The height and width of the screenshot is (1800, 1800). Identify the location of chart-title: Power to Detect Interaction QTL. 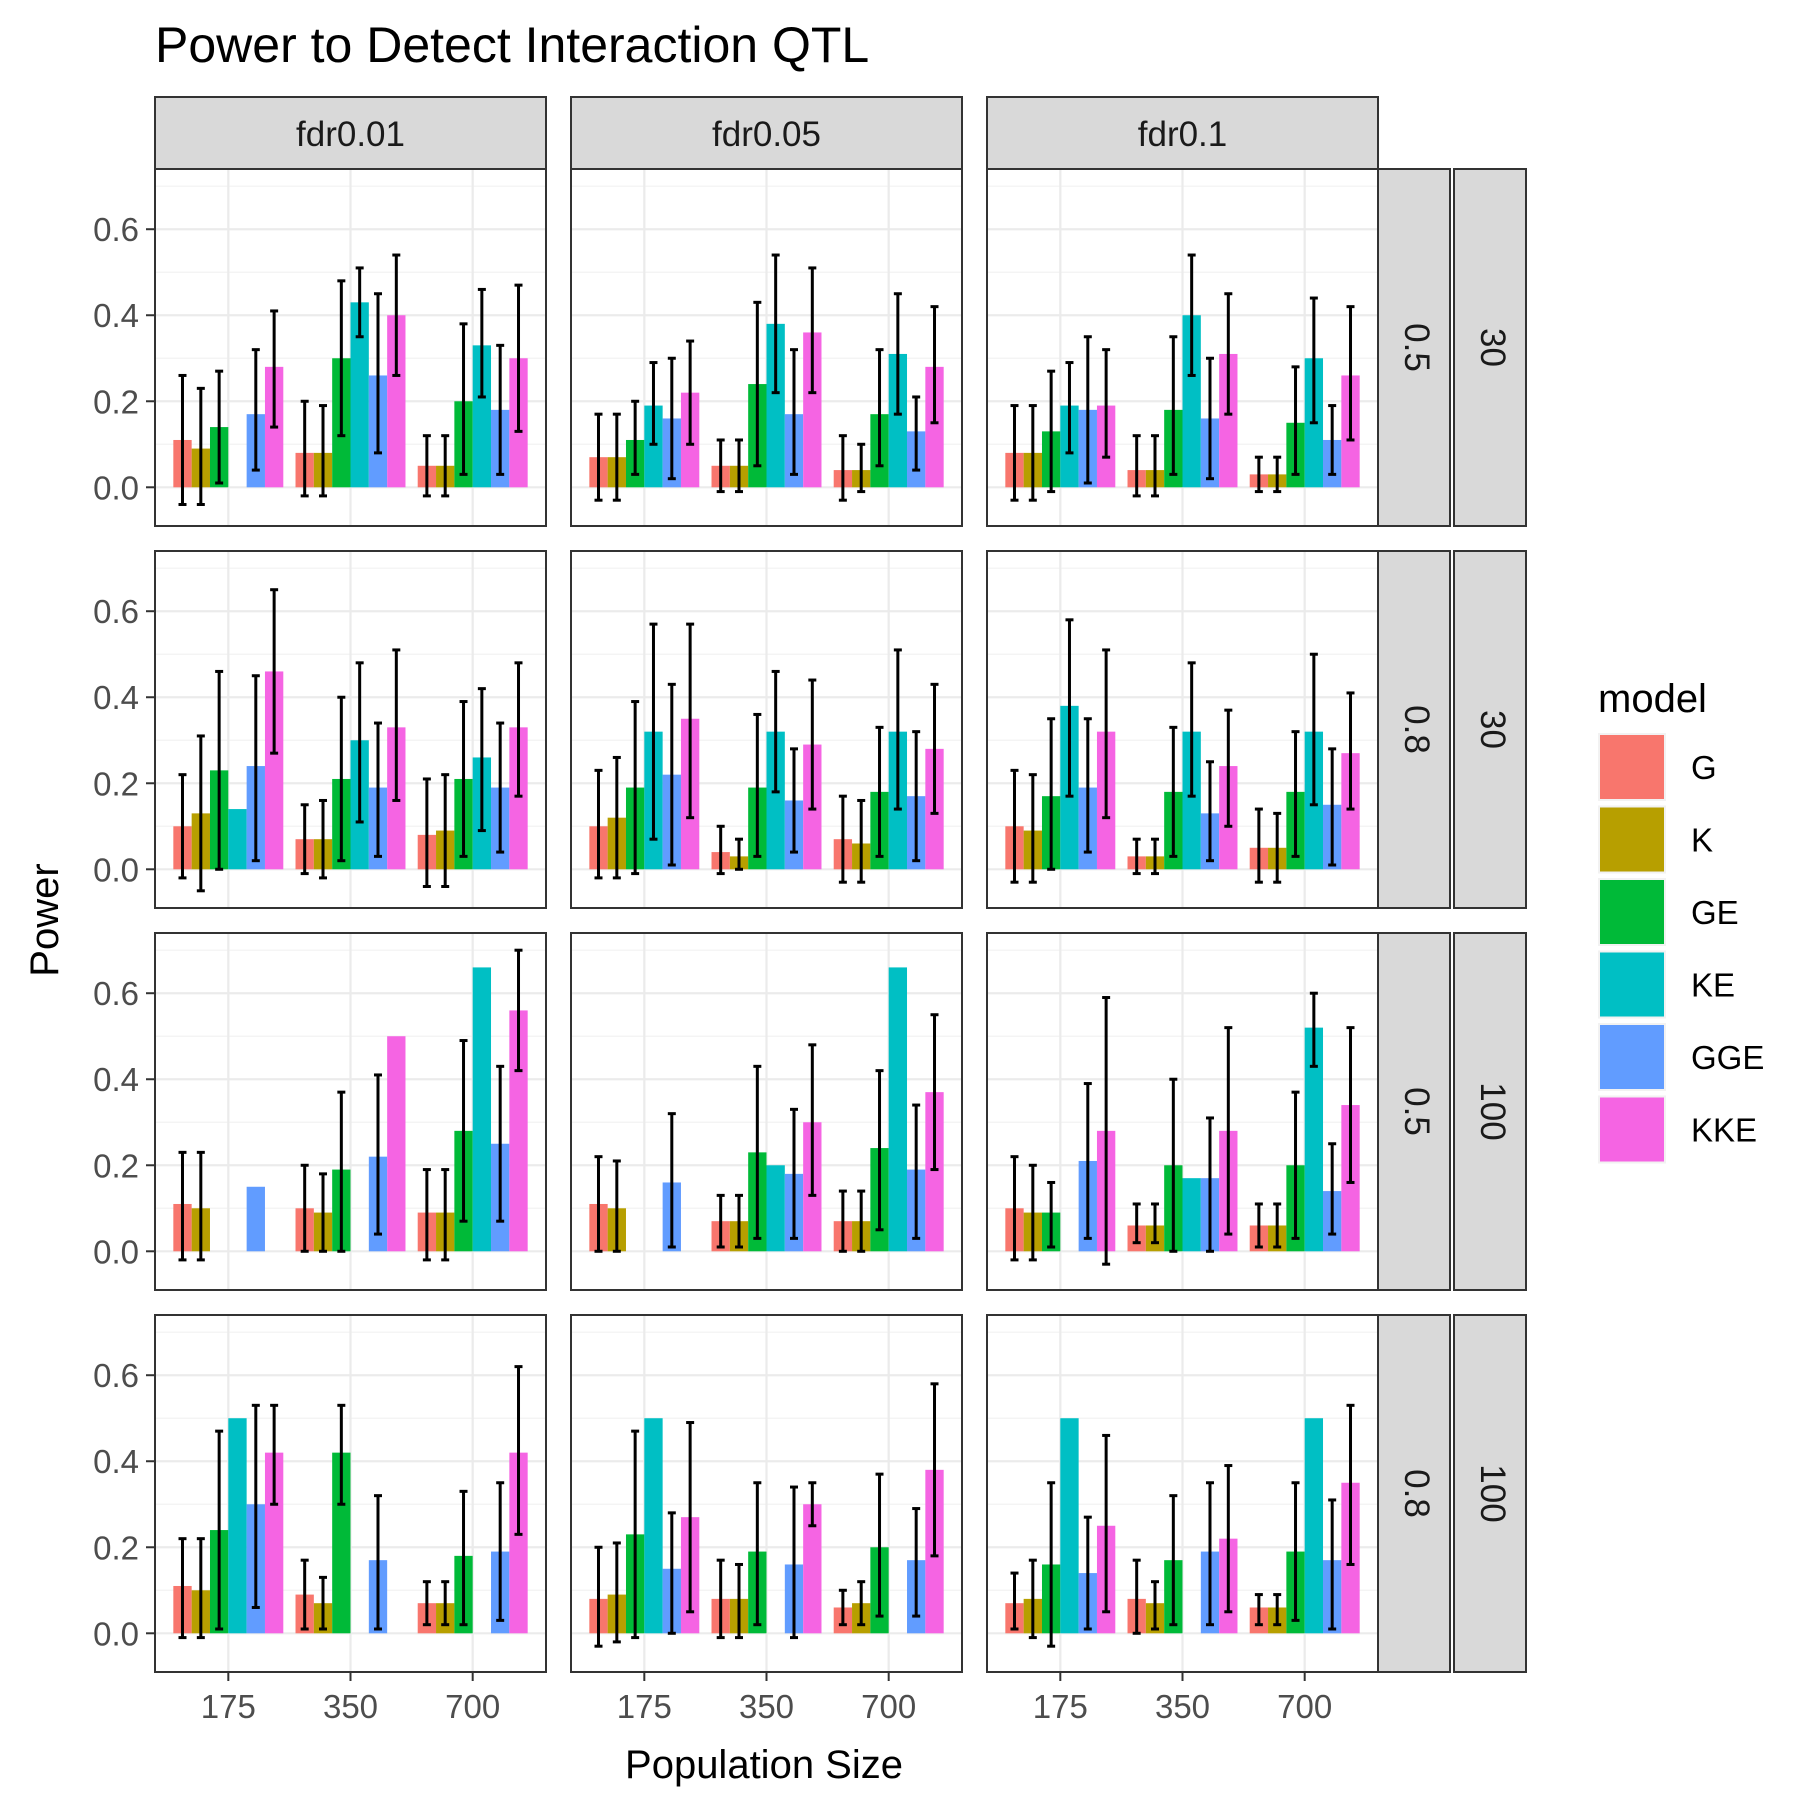
(512, 45).